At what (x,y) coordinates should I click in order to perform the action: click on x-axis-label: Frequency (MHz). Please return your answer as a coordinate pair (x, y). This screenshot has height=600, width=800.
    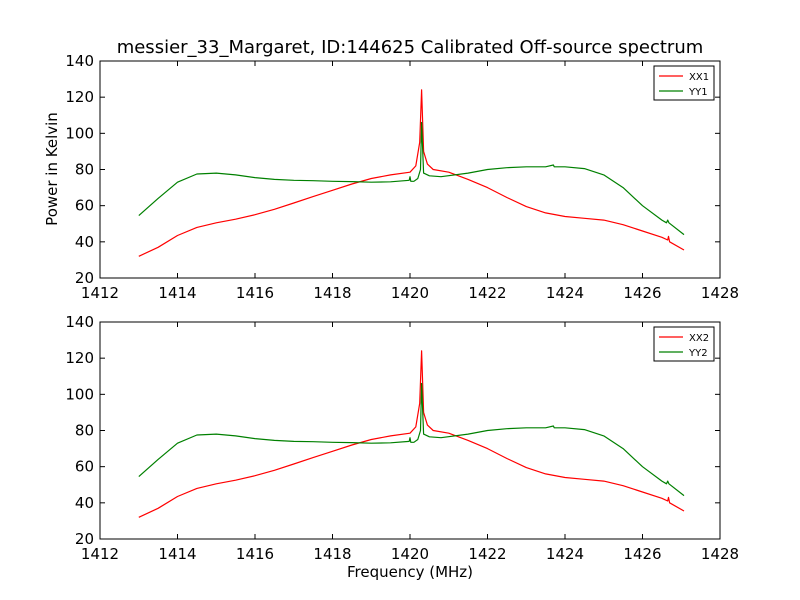
    Looking at the image, I should click on (410, 572).